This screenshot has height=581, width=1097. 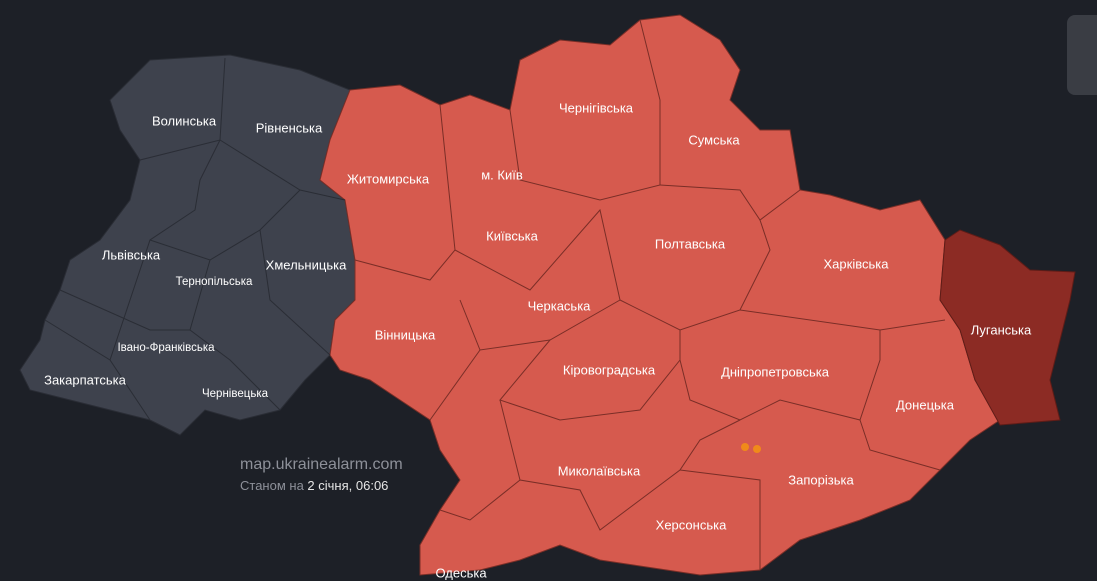 What do you see at coordinates (925, 404) in the screenshot?
I see `region-label: Донецька` at bounding box center [925, 404].